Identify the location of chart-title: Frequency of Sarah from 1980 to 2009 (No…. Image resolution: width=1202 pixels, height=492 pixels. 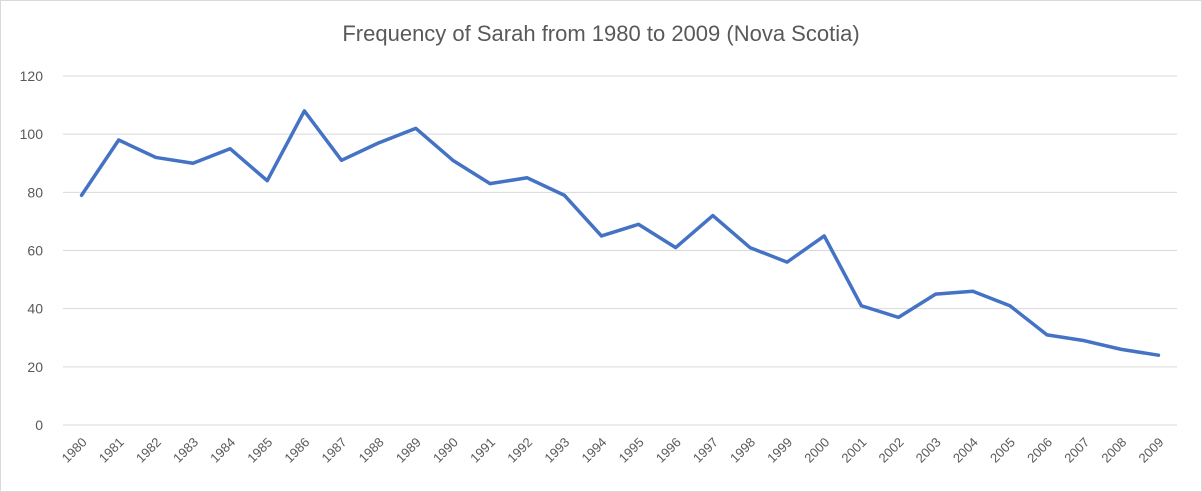
(601, 33).